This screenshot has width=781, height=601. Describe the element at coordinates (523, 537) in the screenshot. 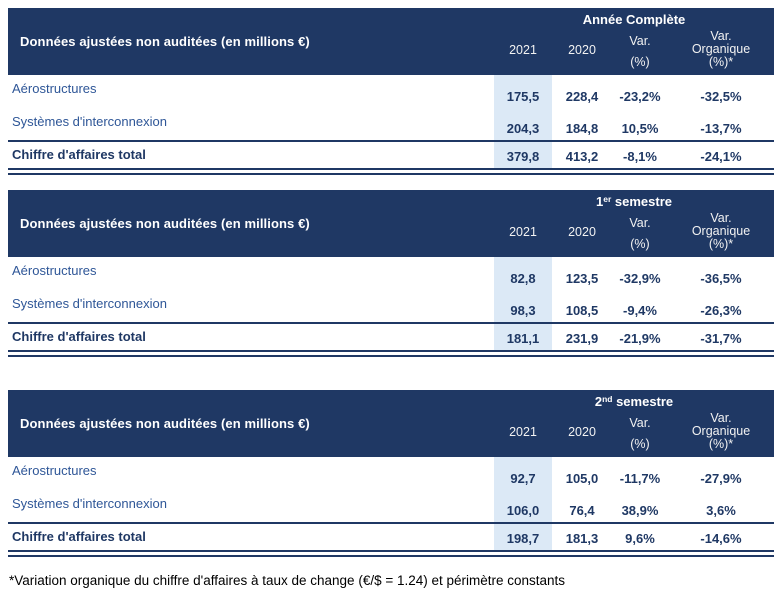

I see `total-value-2021: 198,7` at that location.